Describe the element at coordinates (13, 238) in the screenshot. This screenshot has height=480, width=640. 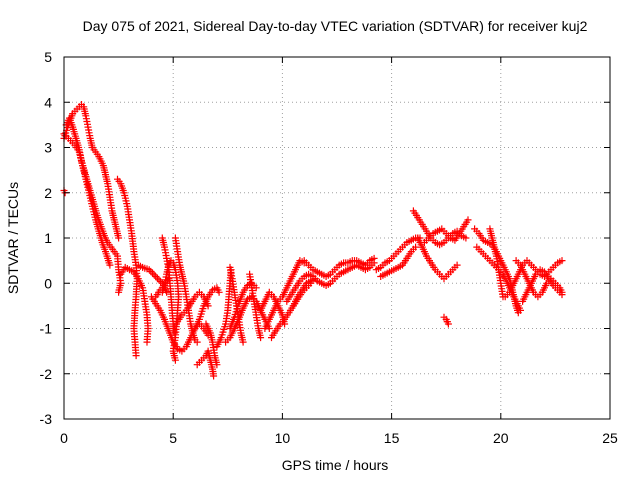
I see `y-axis-label: SDTVAR / TECUs` at that location.